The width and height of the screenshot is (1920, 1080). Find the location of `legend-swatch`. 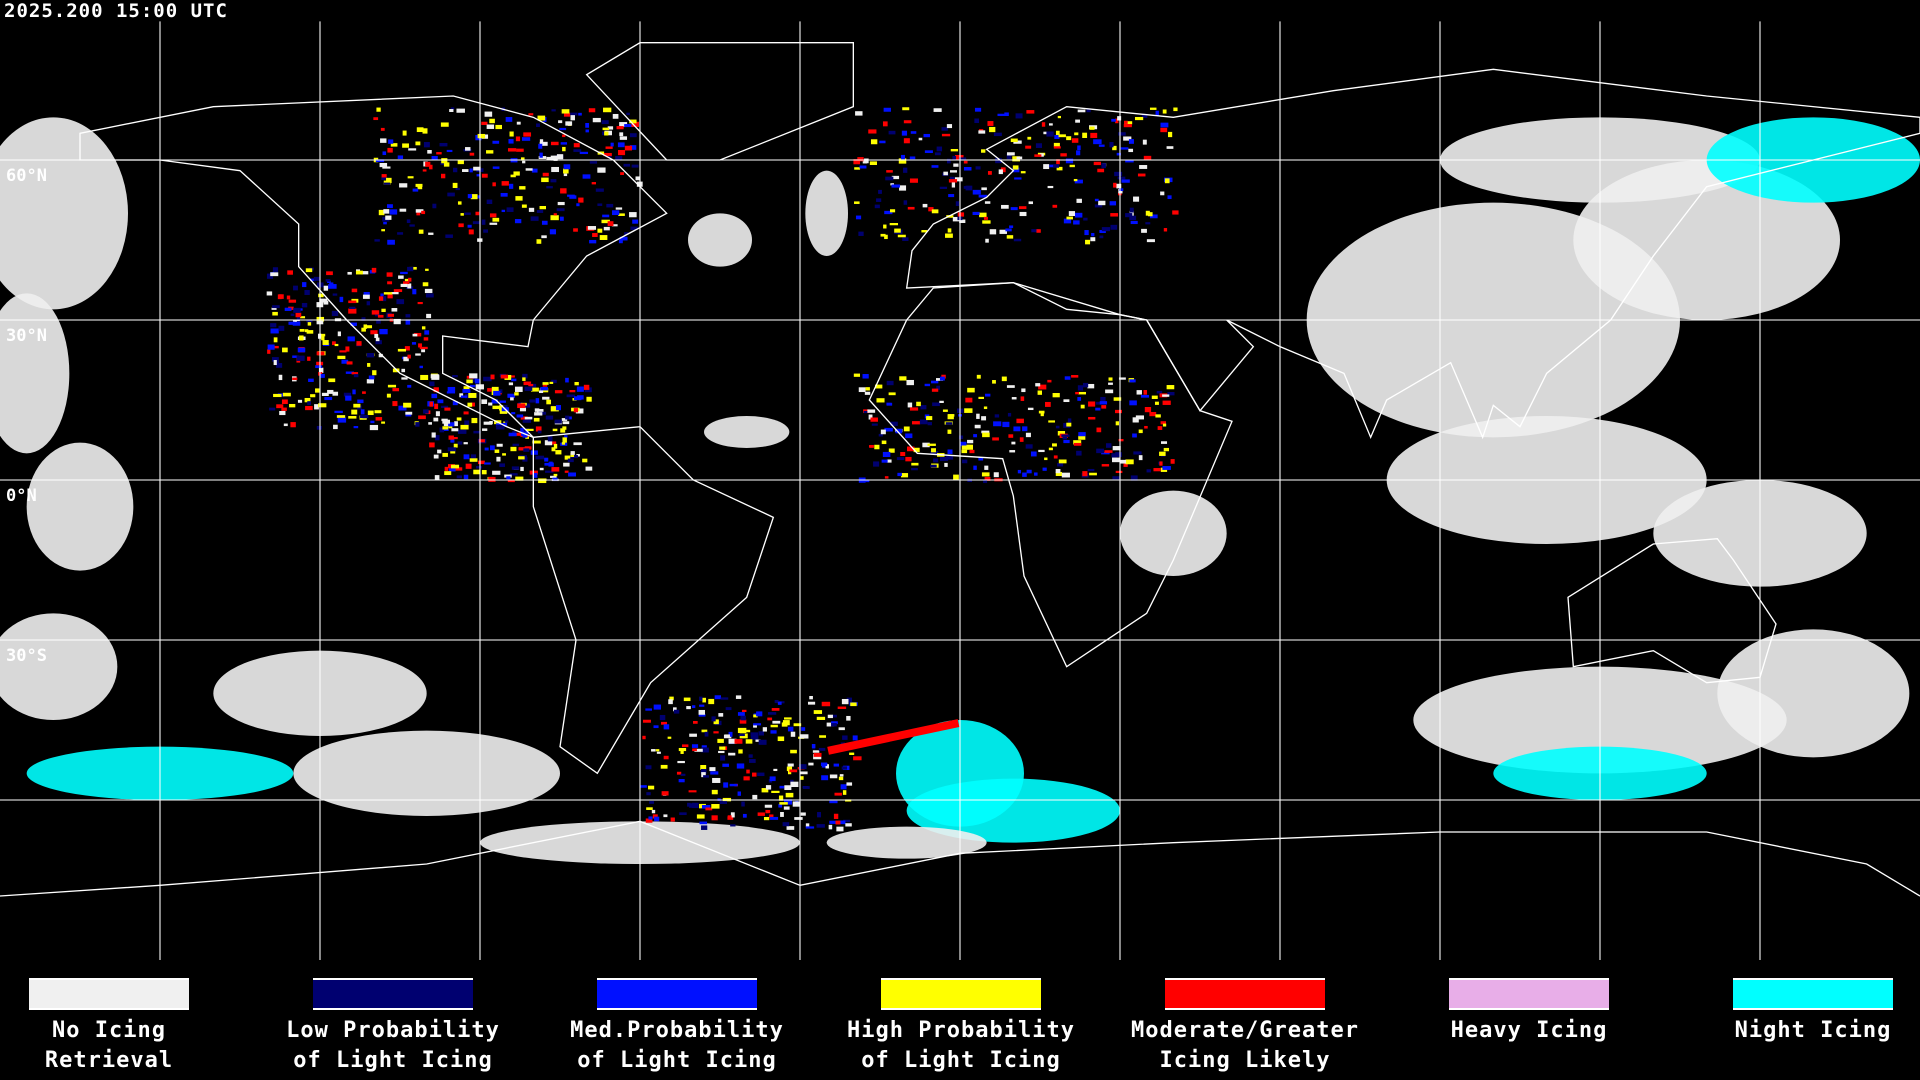

legend-swatch is located at coordinates (1529, 994).